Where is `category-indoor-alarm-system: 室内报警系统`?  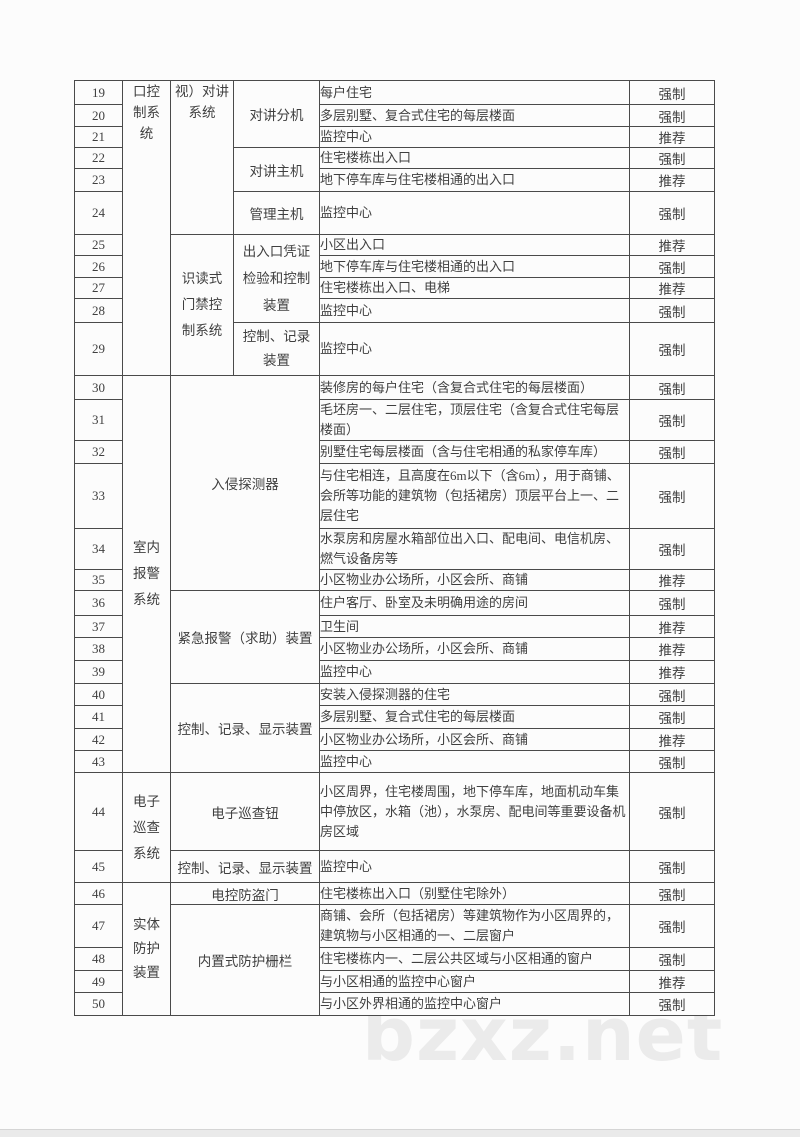 category-indoor-alarm-system: 室内报警系统 is located at coordinates (146, 574).